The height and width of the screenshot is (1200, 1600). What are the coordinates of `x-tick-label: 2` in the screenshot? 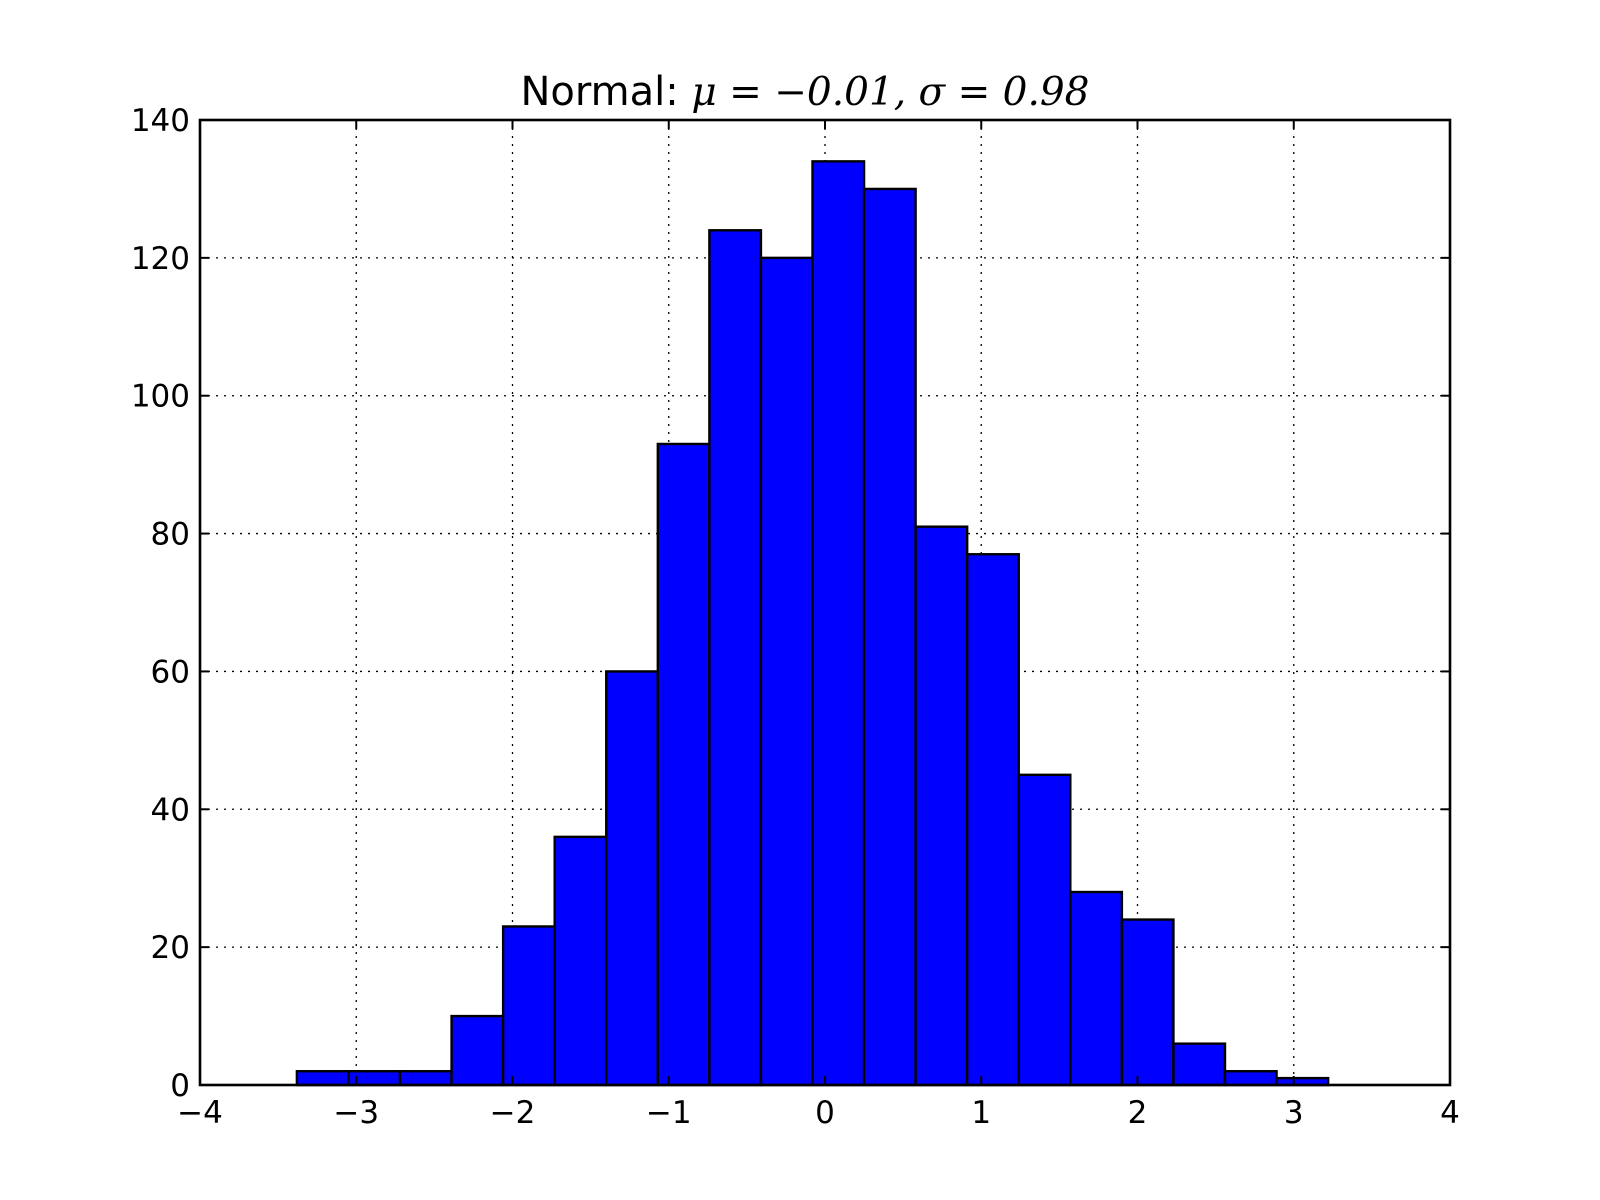 It's located at (1138, 1113).